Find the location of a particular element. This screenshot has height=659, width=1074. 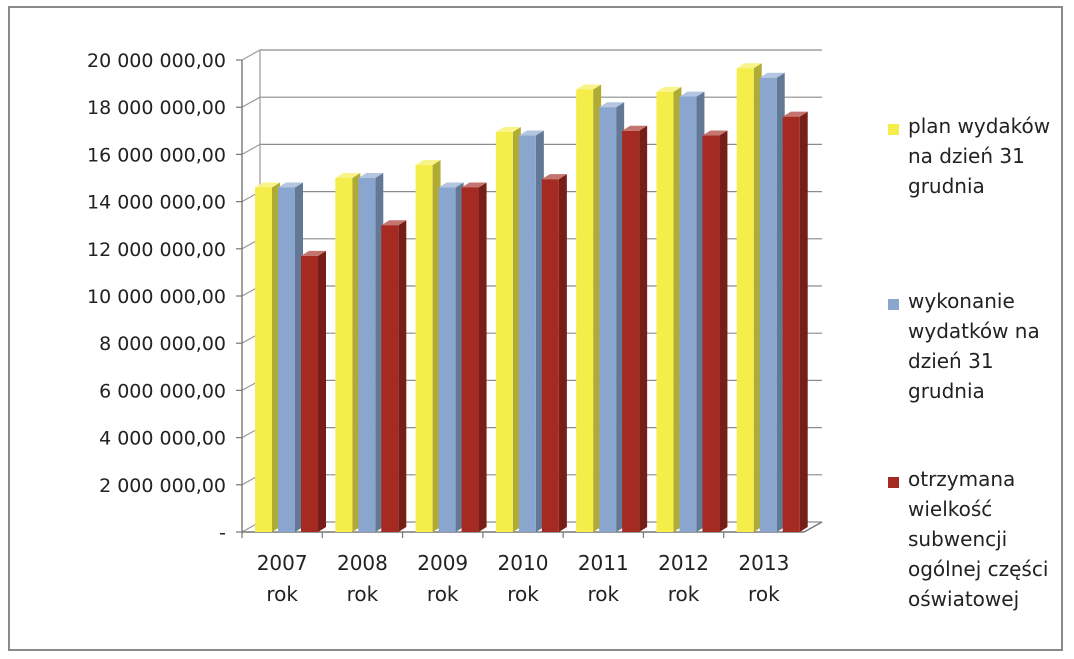

ytick-label: 16 000 000,00 is located at coordinates (156, 155).